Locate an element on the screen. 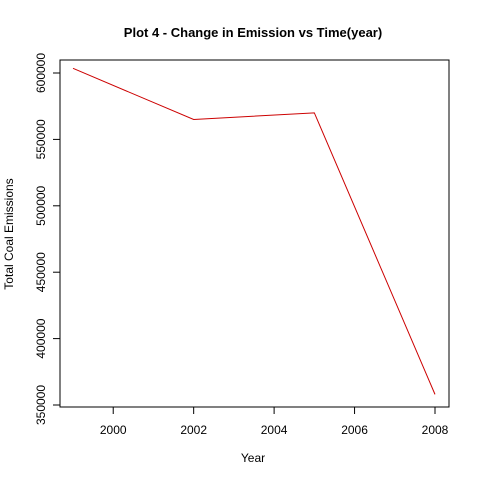 Image resolution: width=480 pixels, height=480 pixels. x-tick-label: 2006 is located at coordinates (354, 430).